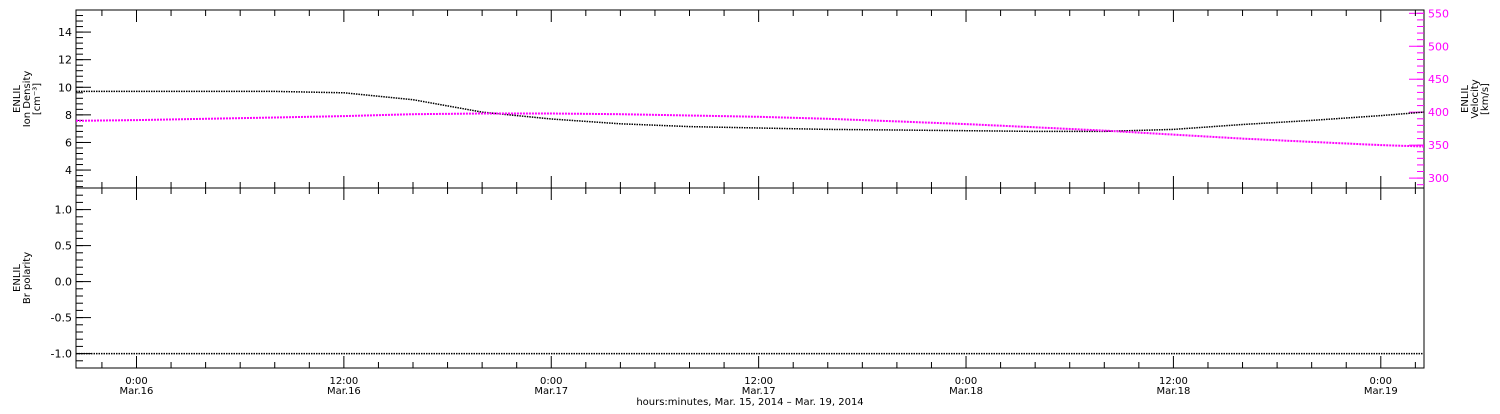  What do you see at coordinates (37, 99) in the screenshot?
I see `left-axis-label-line: [cm⁻³]` at bounding box center [37, 99].